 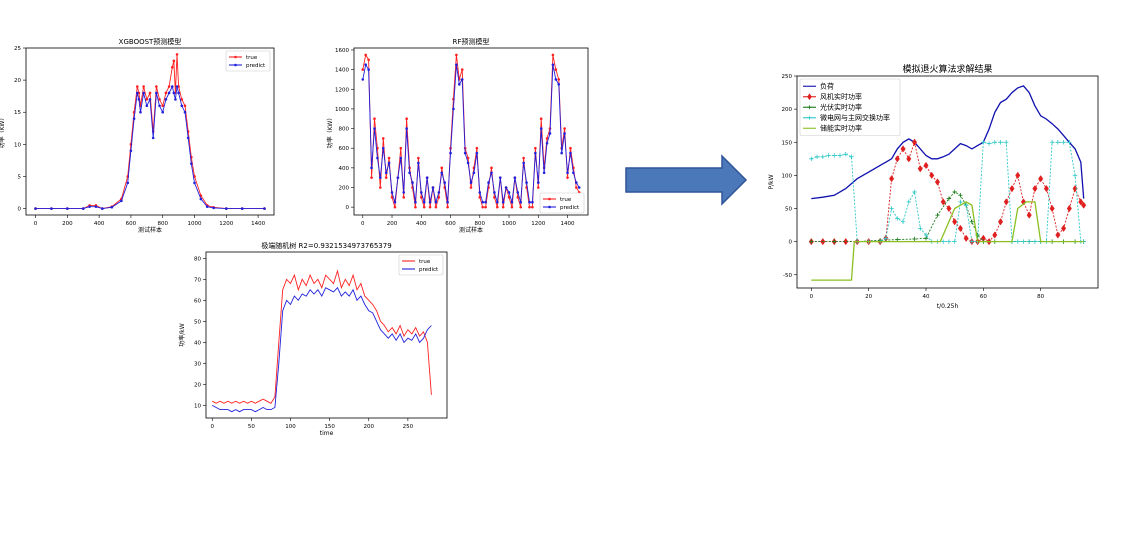 I want to click on legend-label: 风机实时功率, so click(x=841, y=96).